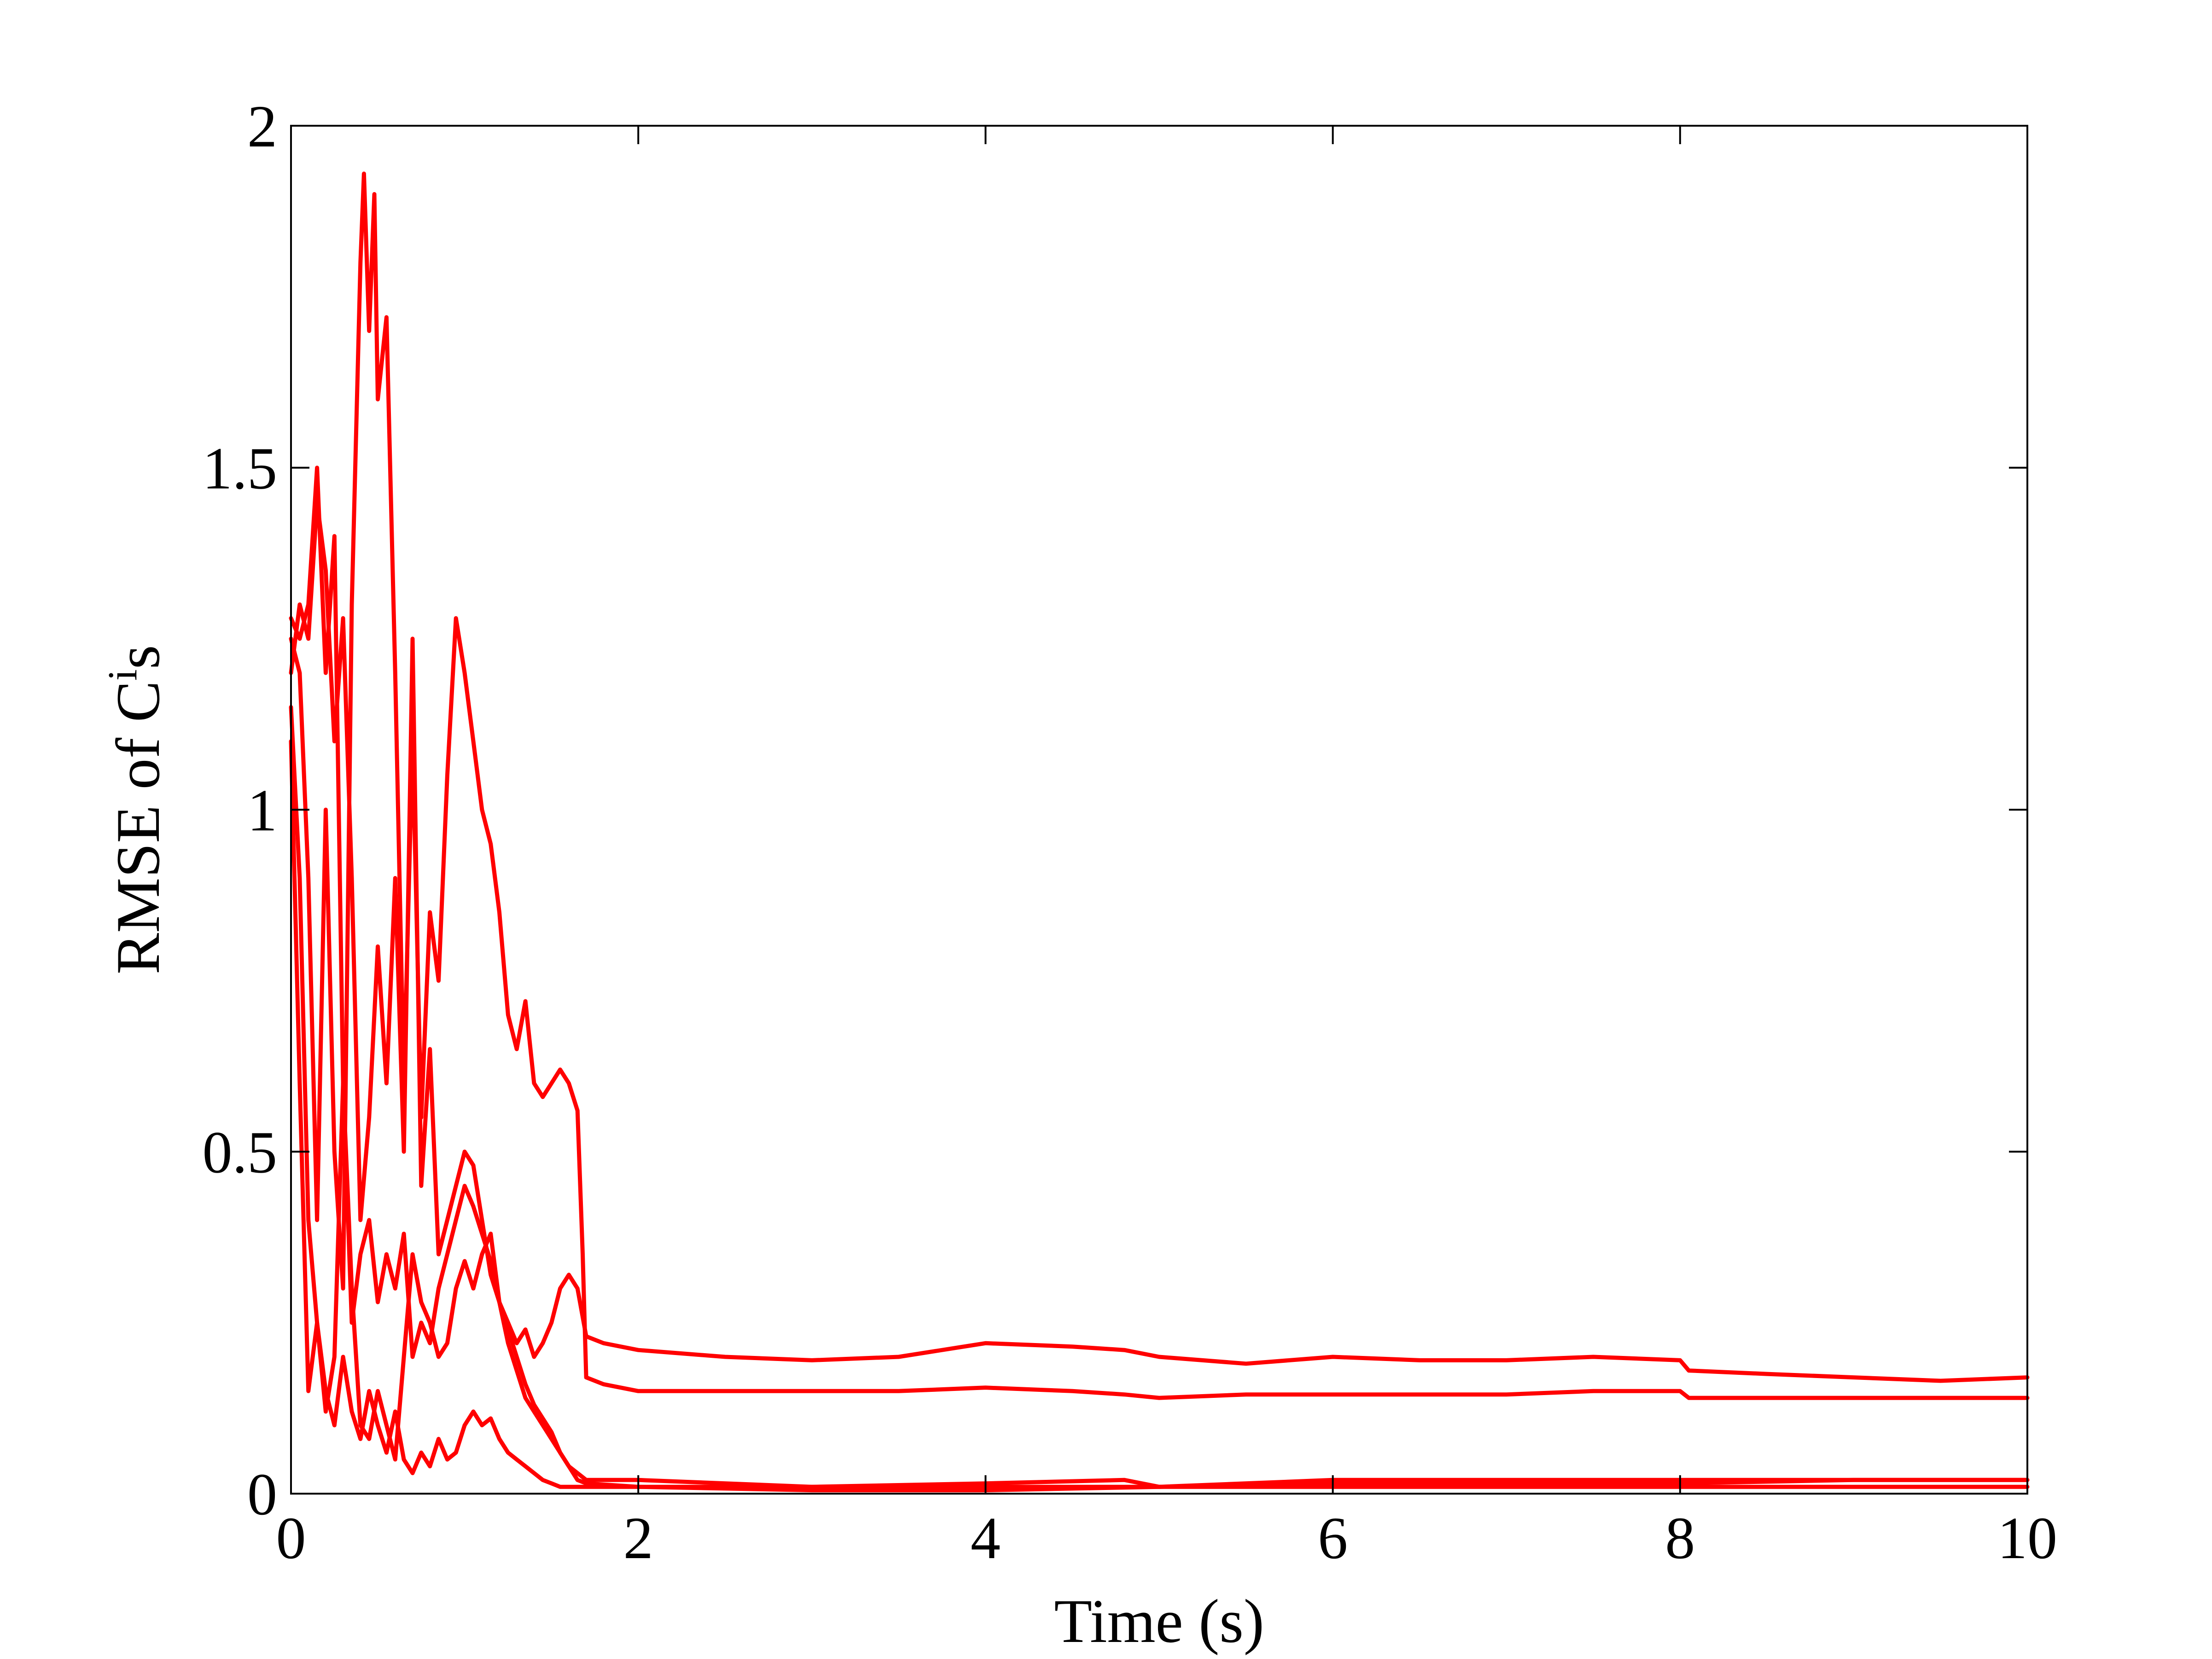  Describe the element at coordinates (638, 1538) in the screenshot. I see `x-tick-label: 2` at that location.